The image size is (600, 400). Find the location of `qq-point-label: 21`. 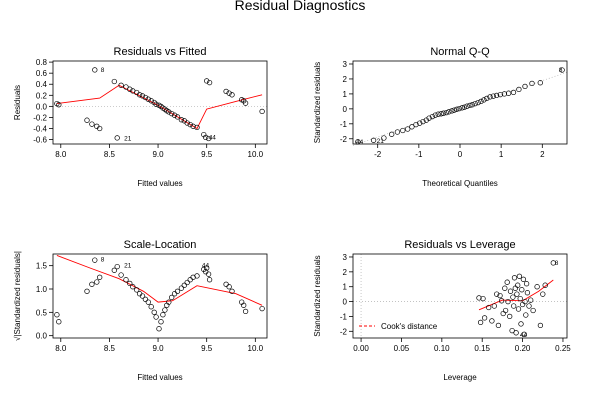

qq-point-label: 21 is located at coordinates (381, 141).